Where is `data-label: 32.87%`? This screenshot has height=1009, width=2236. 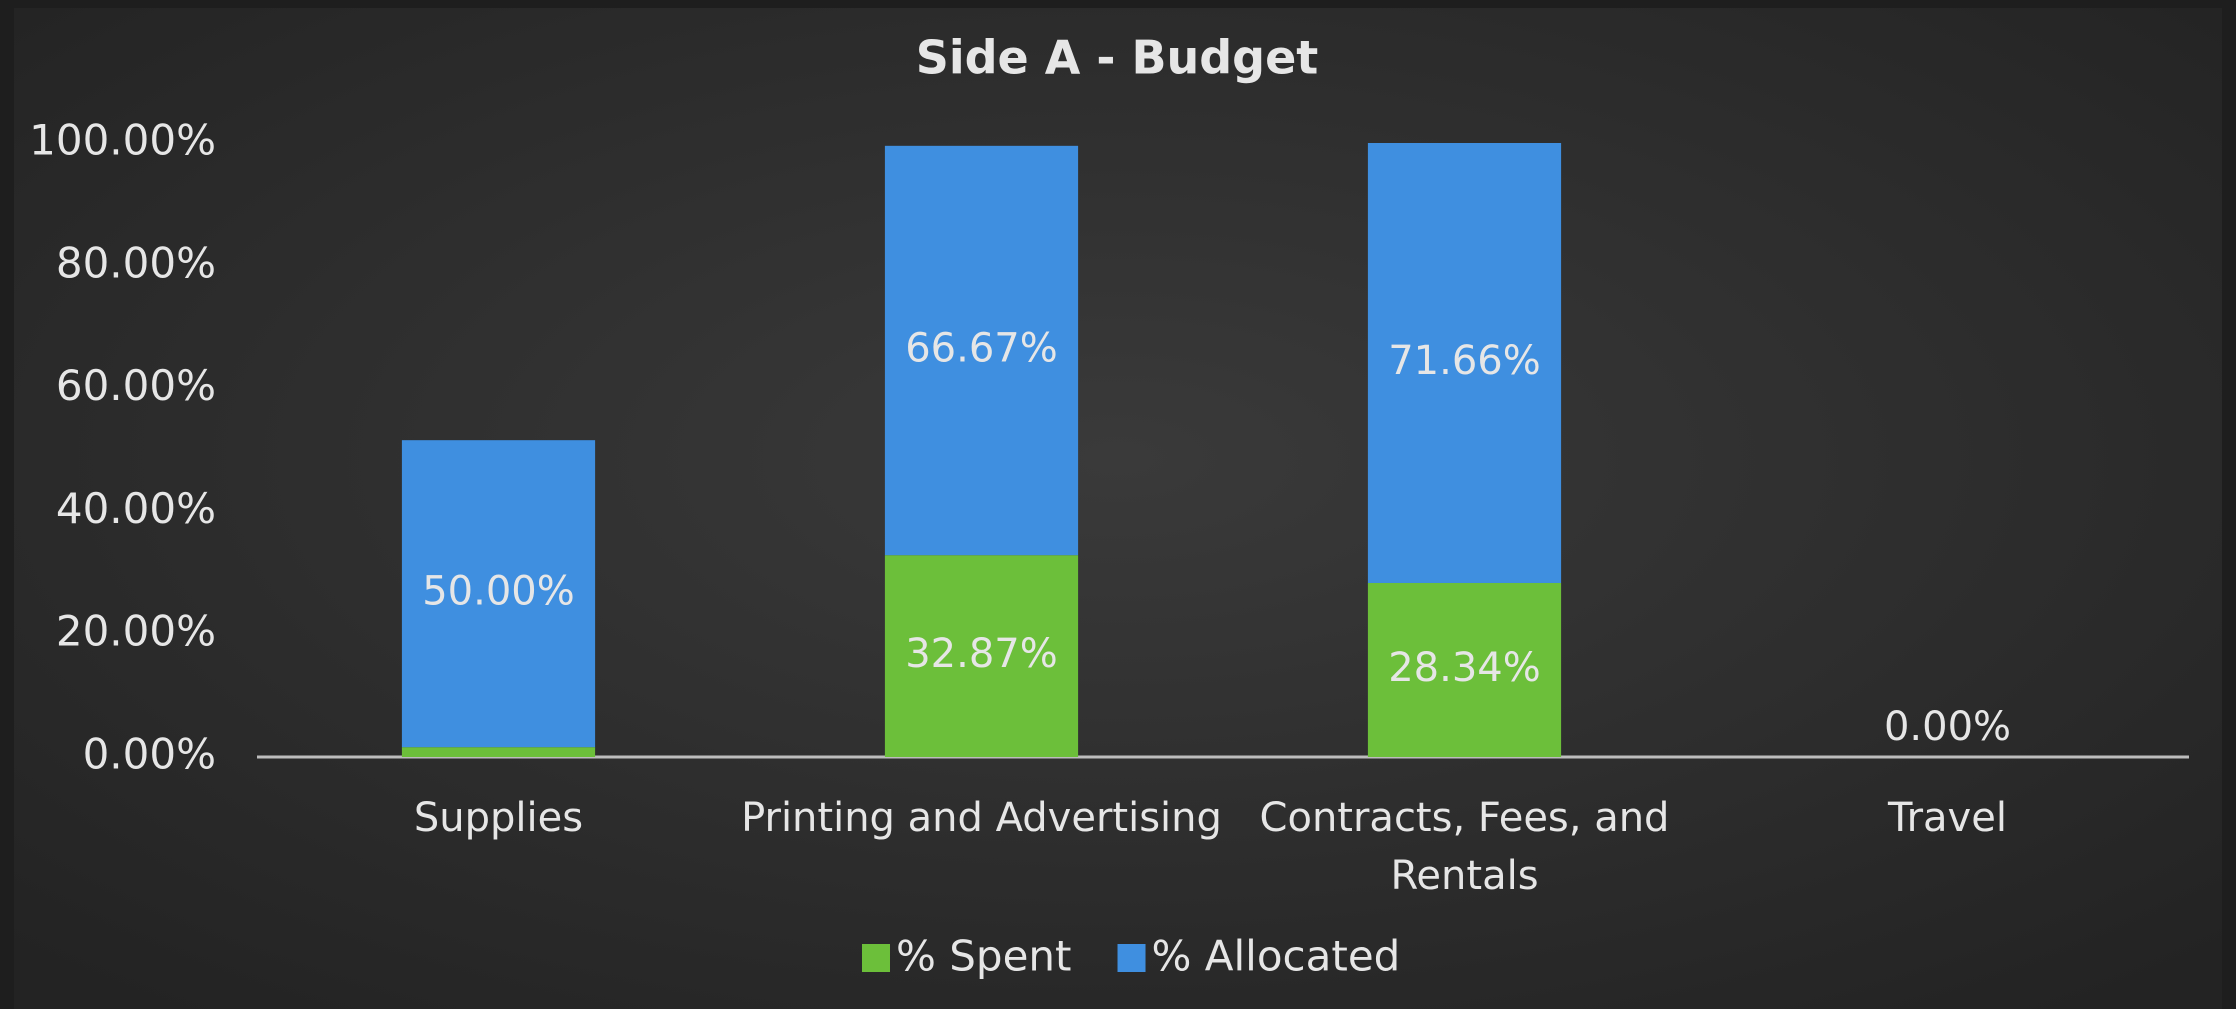
data-label: 32.87% is located at coordinates (981, 654).